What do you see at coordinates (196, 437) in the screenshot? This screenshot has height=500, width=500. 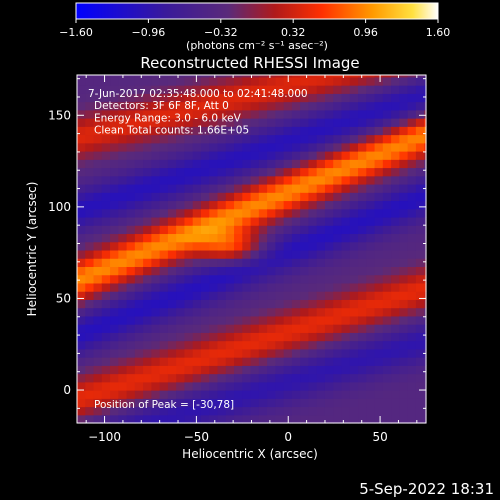 I see `x-tick-label: −50` at bounding box center [196, 437].